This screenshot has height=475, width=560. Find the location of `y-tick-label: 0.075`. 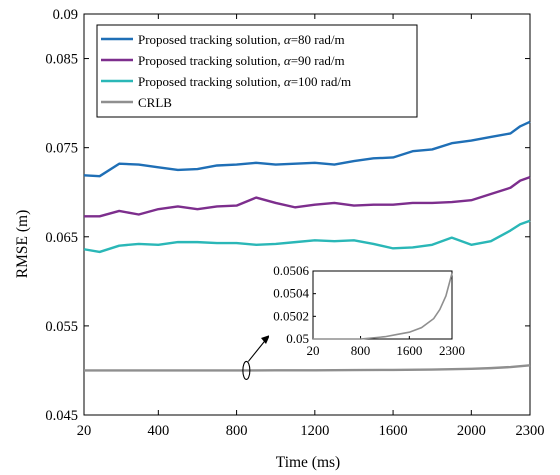

y-tick-label: 0.075 is located at coordinates (61, 149).